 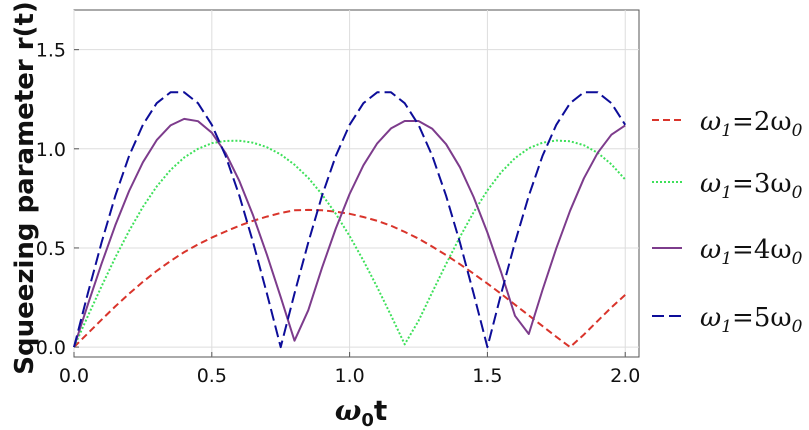 What do you see at coordinates (51, 150) in the screenshot?
I see `y-tick-label: 1.0` at bounding box center [51, 150].